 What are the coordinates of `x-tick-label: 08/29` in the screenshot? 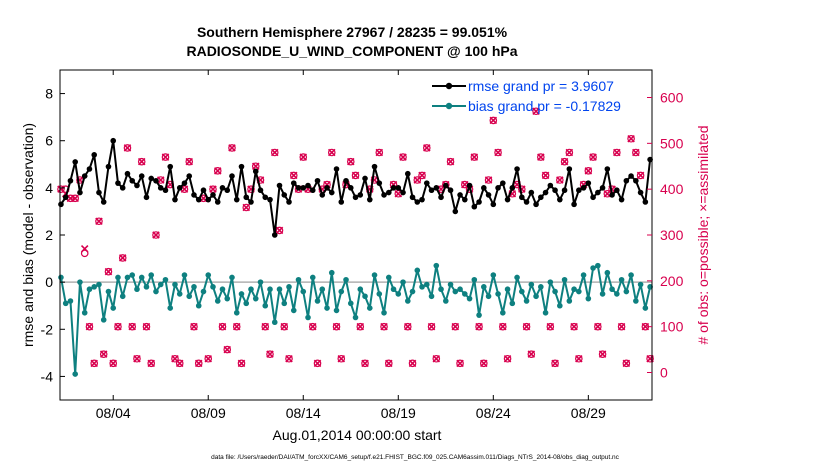 It's located at (588, 413).